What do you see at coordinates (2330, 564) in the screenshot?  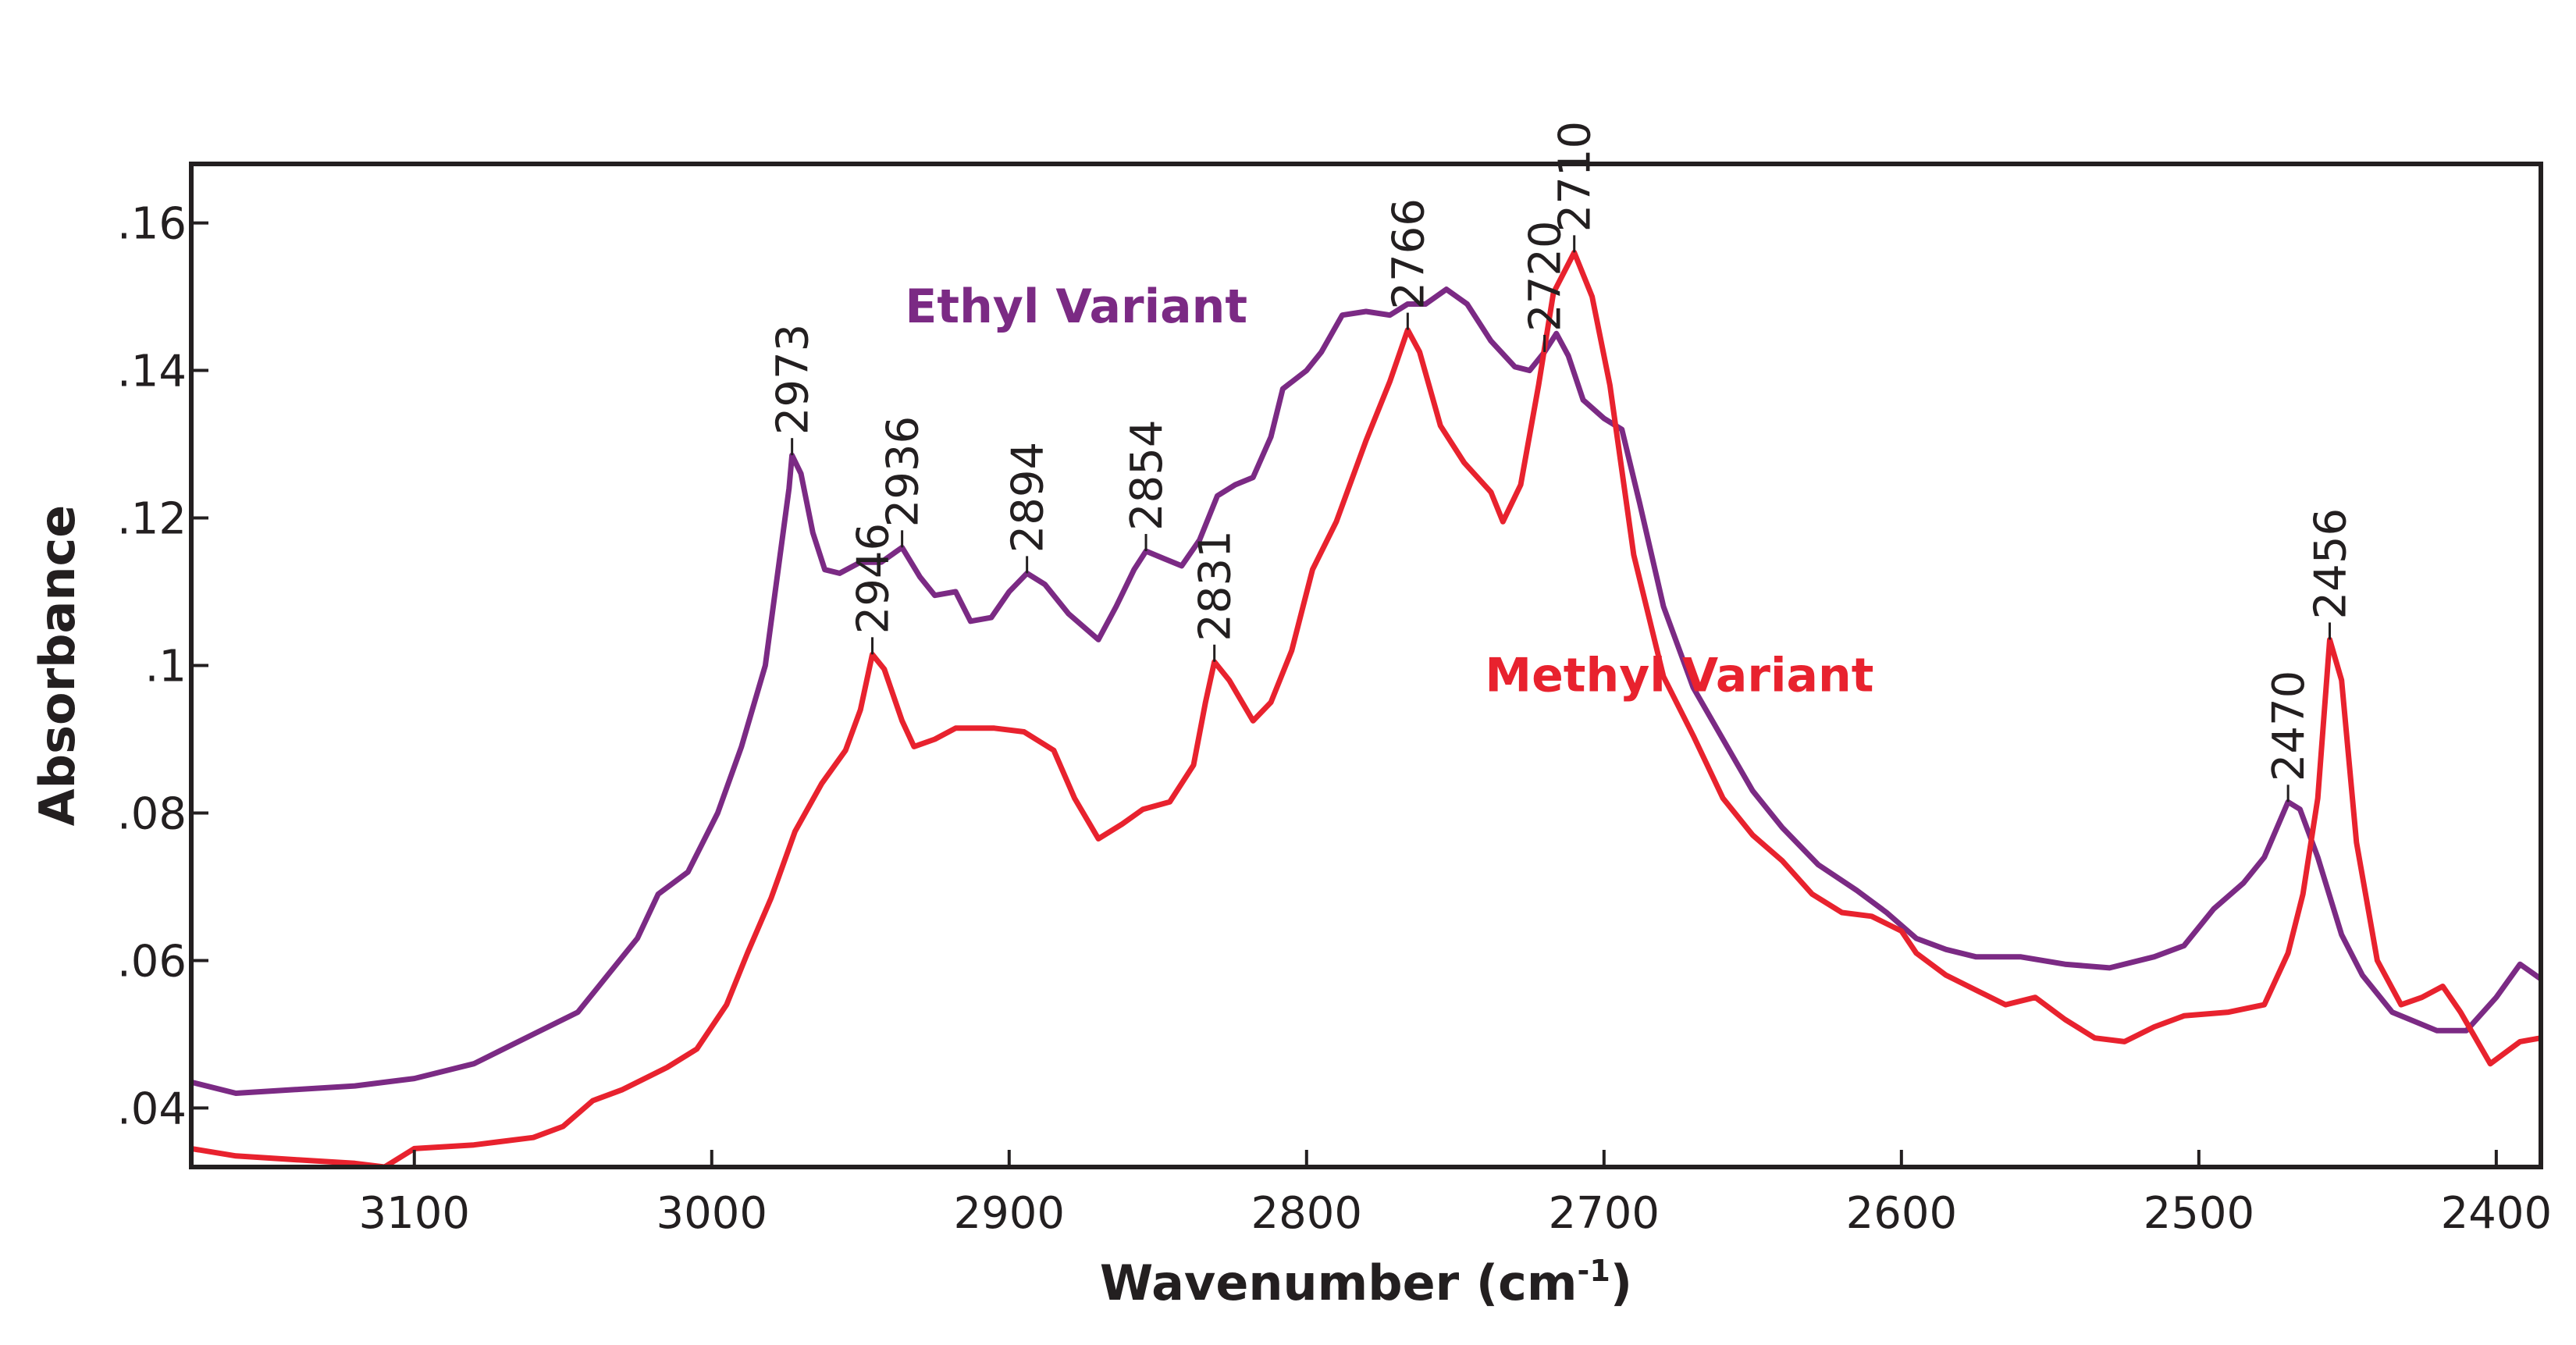 I see `peak-label-2456: 2456` at bounding box center [2330, 564].